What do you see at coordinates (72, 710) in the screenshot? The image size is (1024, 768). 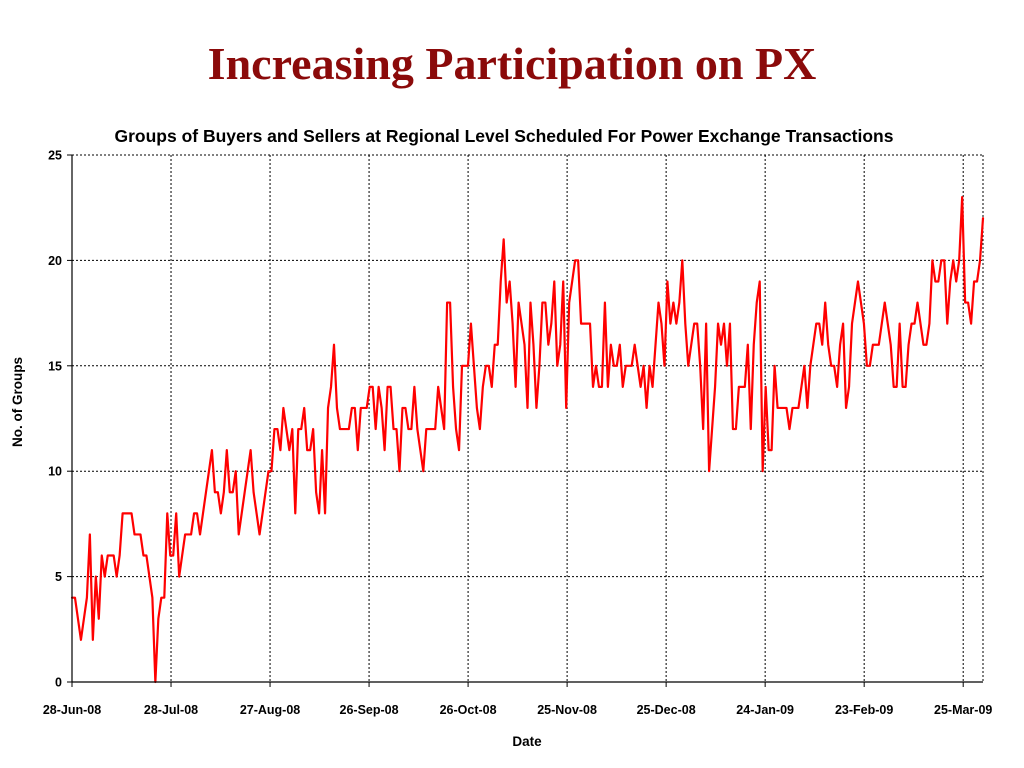 I see `x-tick-label: 28-Jun-08` at bounding box center [72, 710].